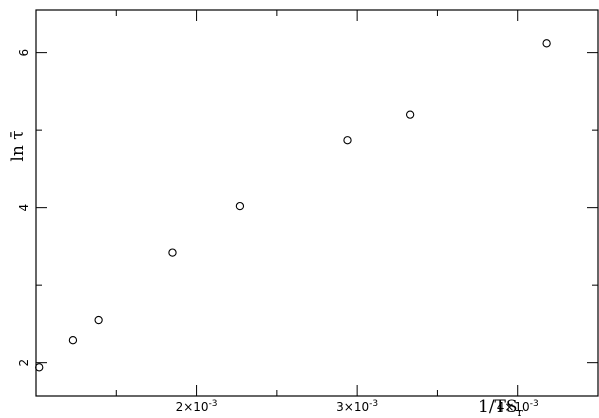  Describe the element at coordinates (24, 208) in the screenshot. I see `y-tick-label: 4` at that location.